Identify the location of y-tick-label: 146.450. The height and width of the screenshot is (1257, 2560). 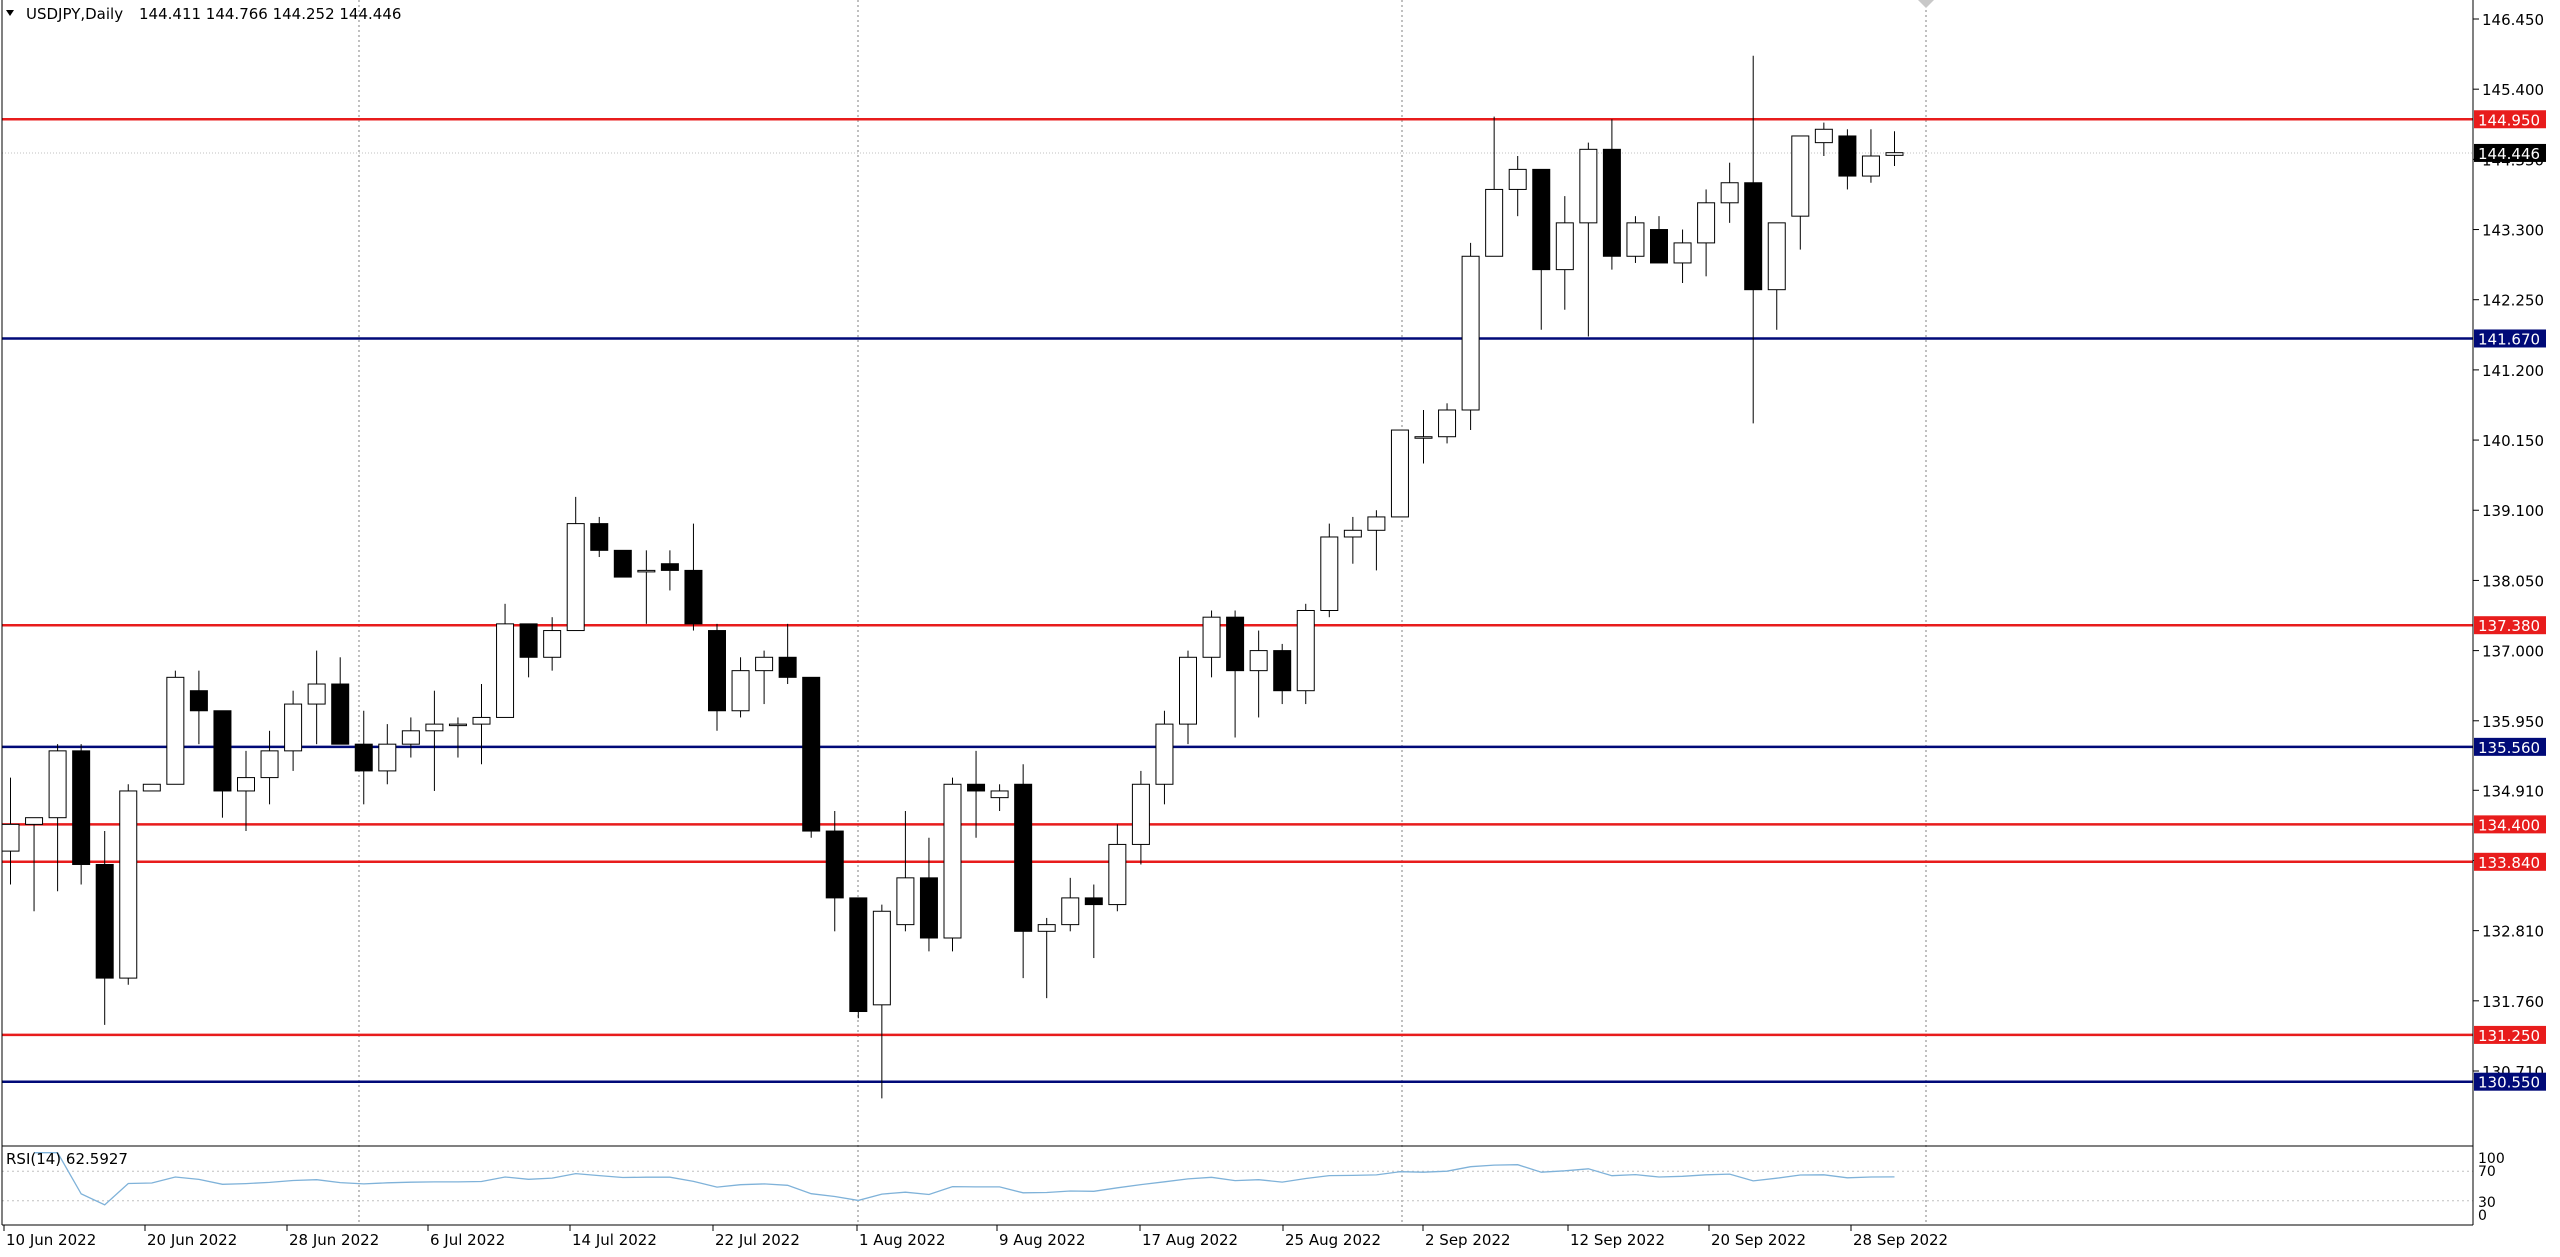
(2513, 20).